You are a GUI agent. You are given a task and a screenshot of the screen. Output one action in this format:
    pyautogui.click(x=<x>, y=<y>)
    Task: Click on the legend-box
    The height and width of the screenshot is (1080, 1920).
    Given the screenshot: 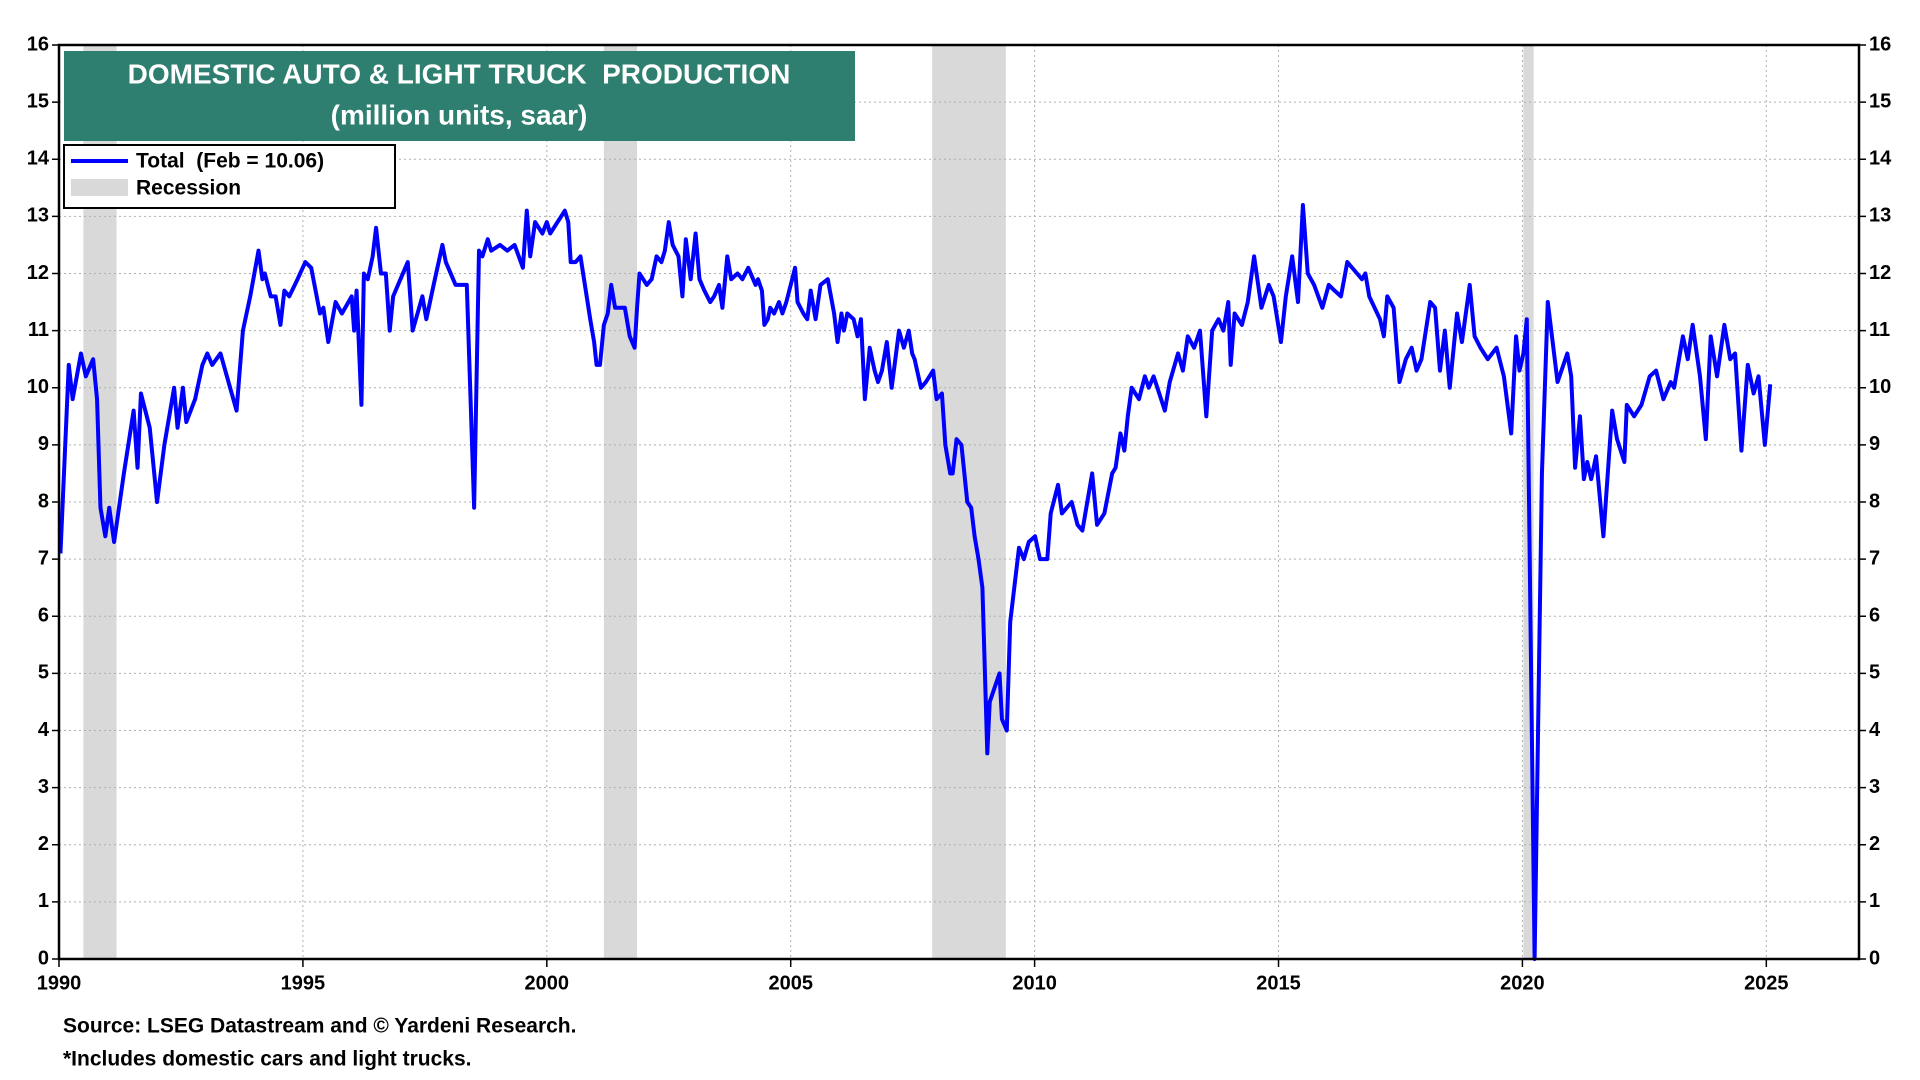 What is the action you would take?
    pyautogui.click(x=229, y=176)
    